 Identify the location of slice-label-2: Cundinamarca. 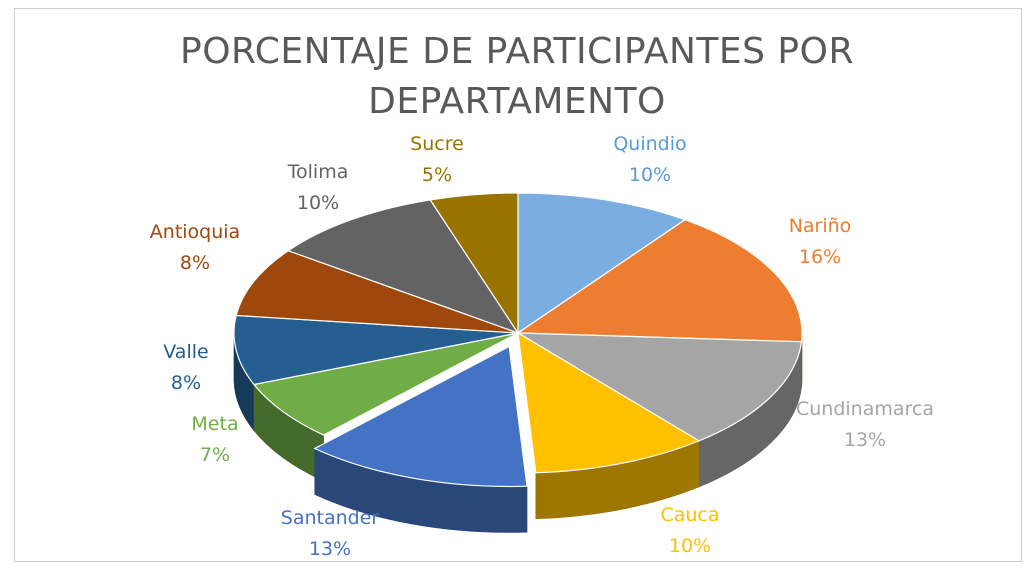
(865, 409).